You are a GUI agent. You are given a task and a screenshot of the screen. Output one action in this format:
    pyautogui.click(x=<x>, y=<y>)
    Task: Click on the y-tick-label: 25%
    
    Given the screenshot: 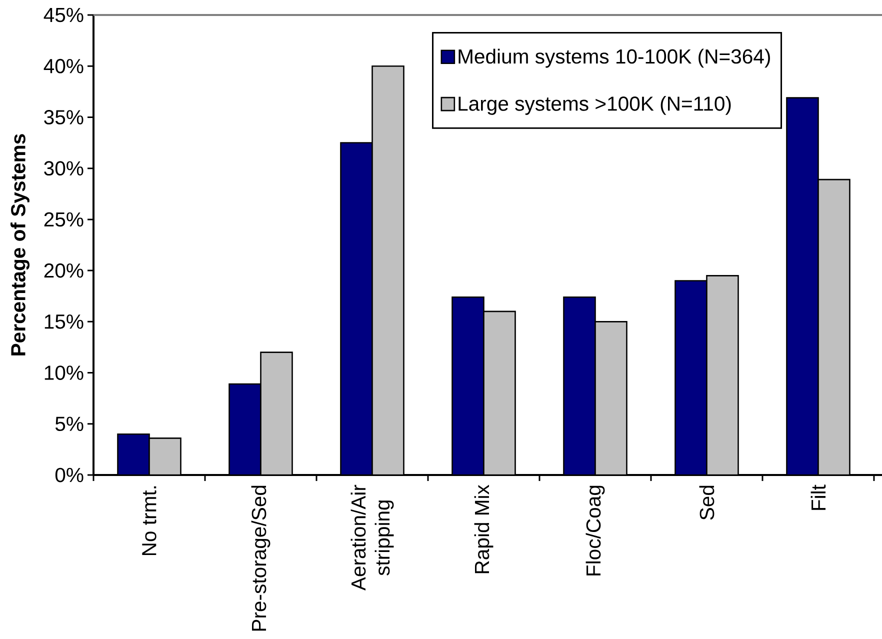 What is the action you would take?
    pyautogui.click(x=64, y=219)
    